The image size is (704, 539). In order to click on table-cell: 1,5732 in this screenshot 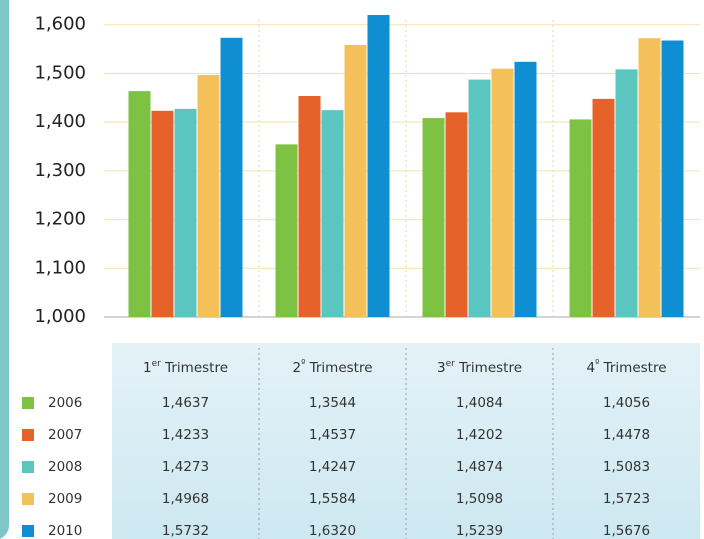, I will do `click(185, 531)`.